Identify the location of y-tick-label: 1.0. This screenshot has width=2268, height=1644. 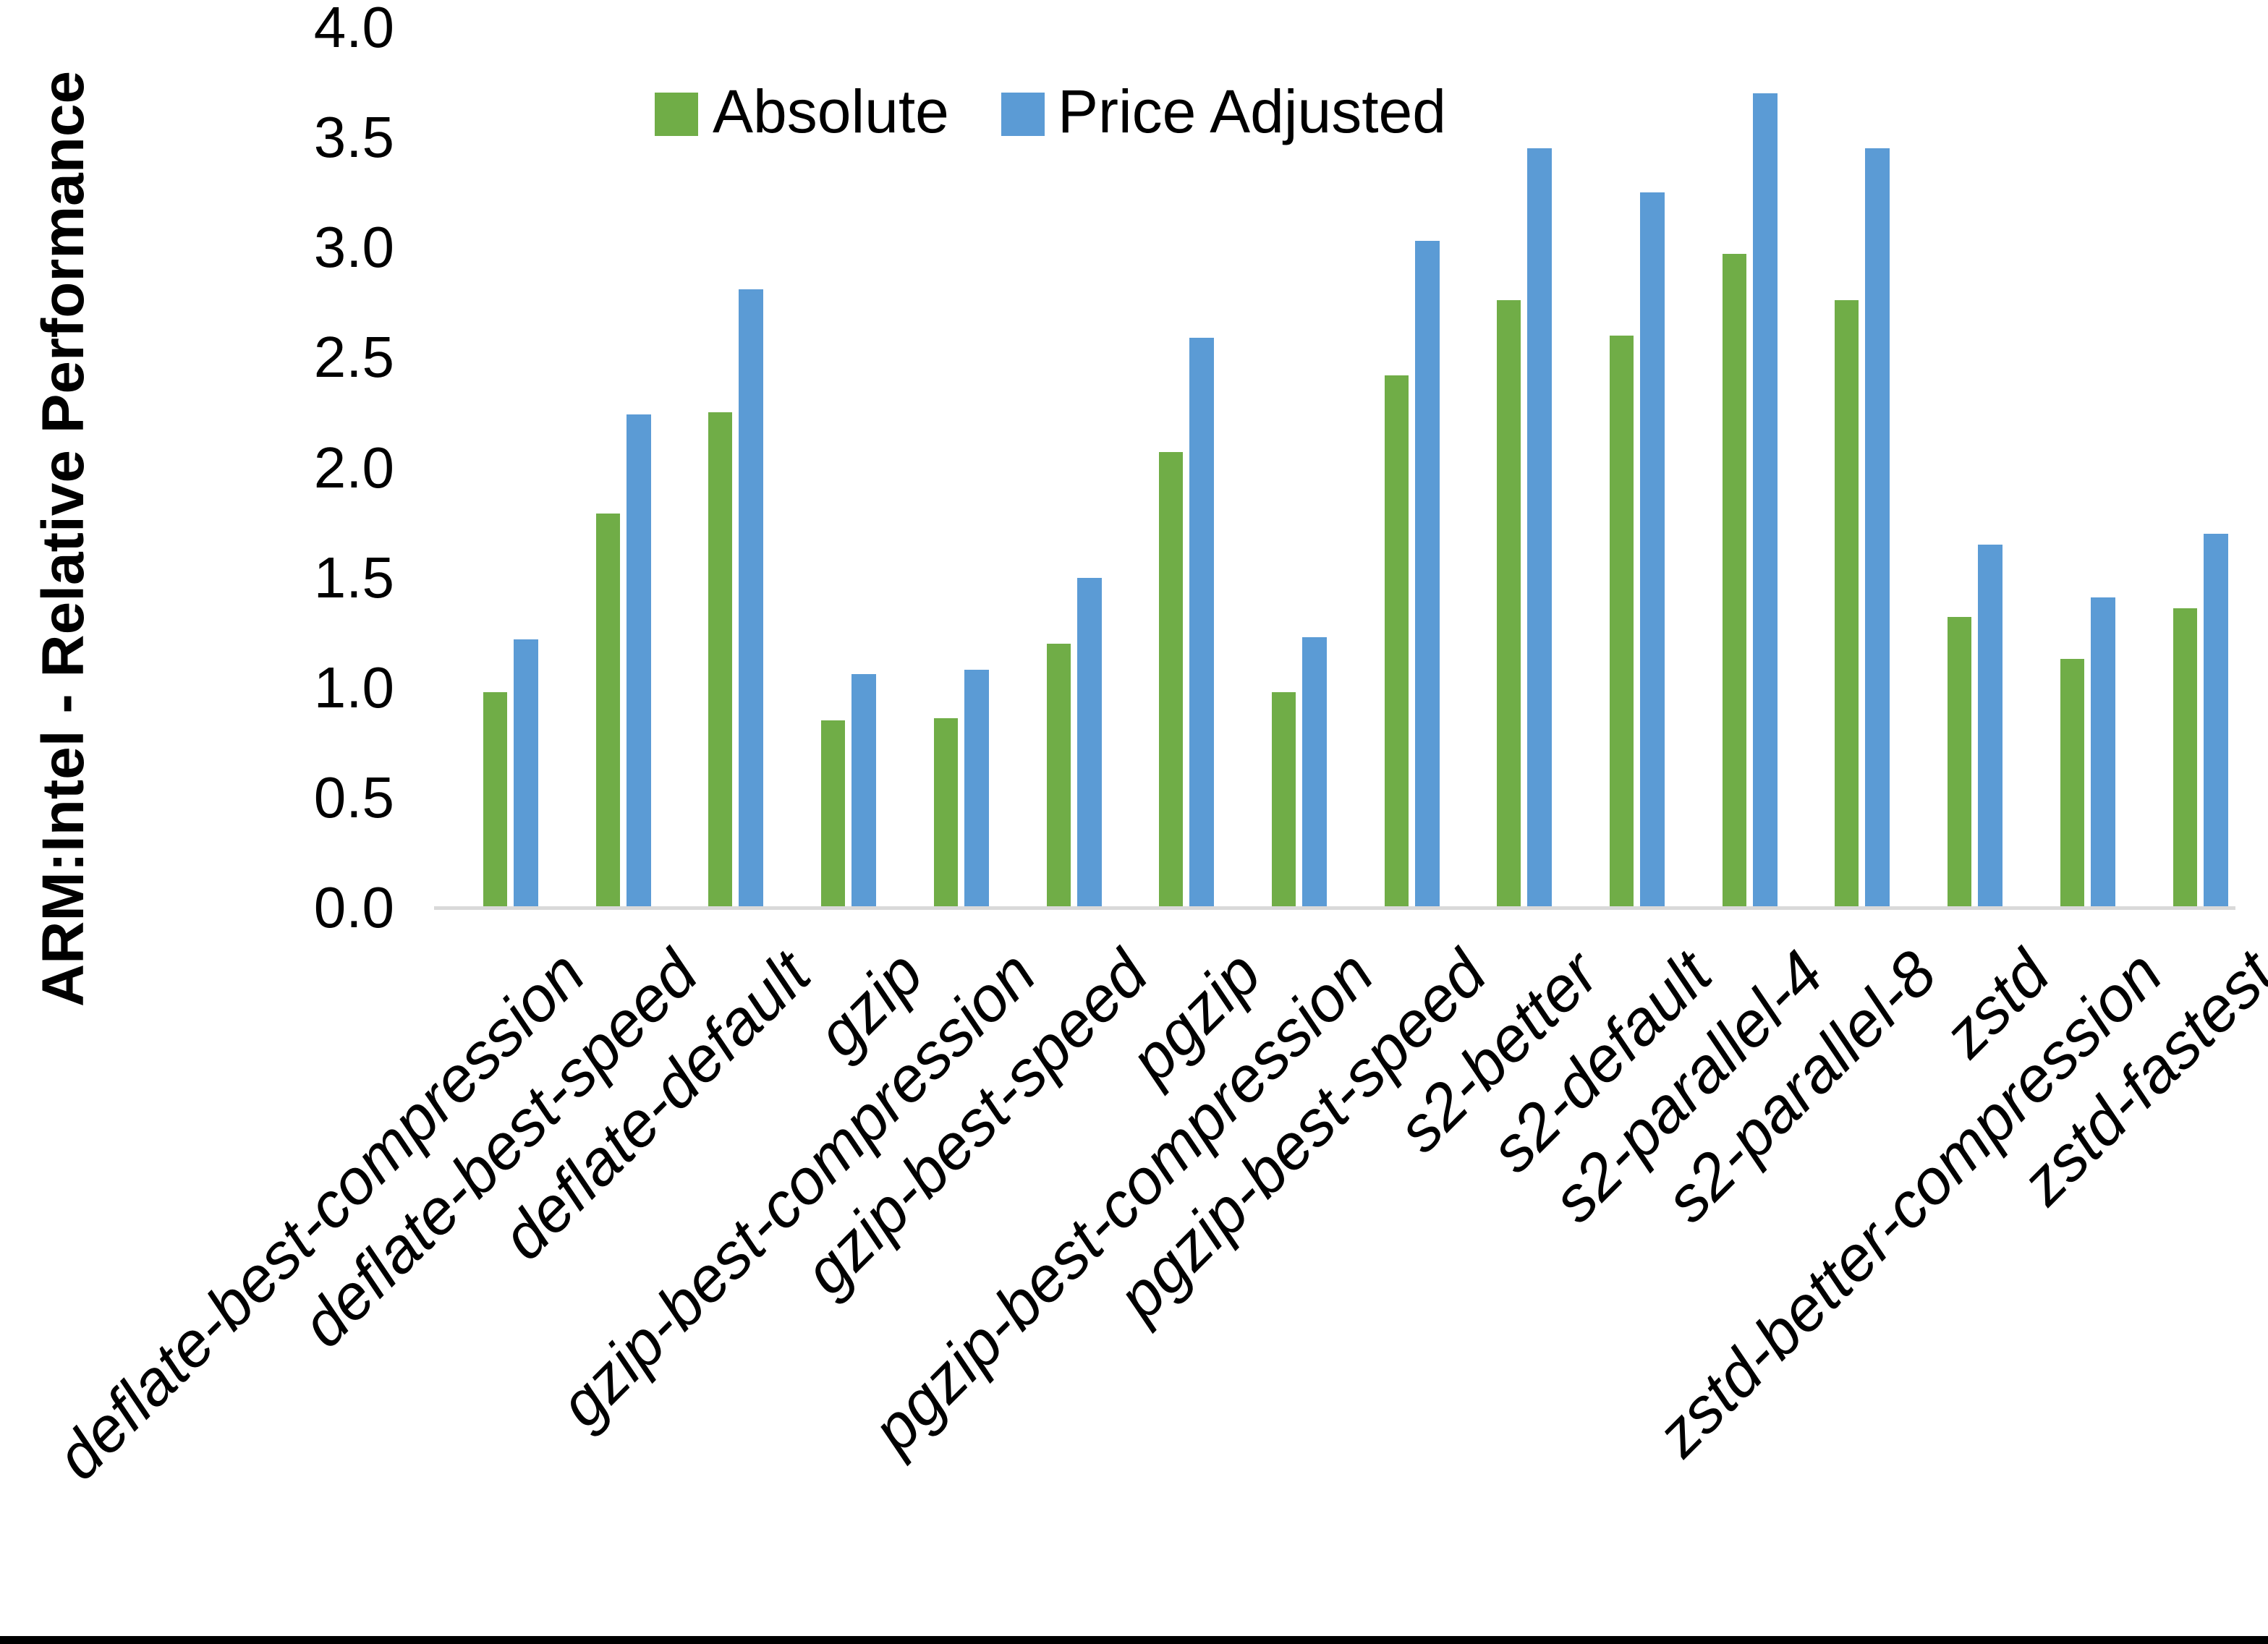
(353, 687).